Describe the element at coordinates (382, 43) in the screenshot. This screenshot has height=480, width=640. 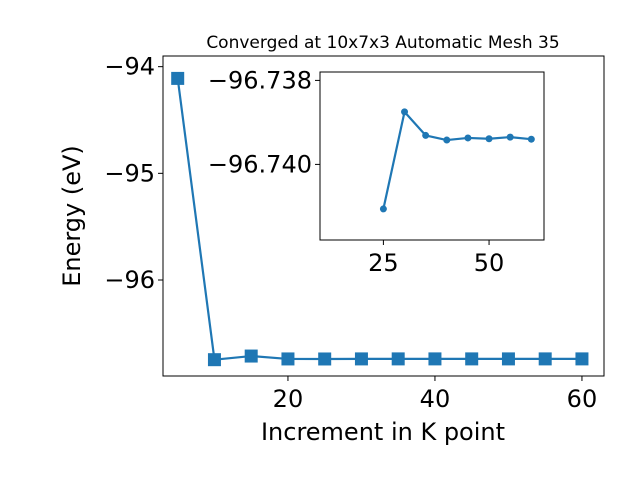
I see `chart-title: Converged at 10x7x3 Automatic Mesh 35` at that location.